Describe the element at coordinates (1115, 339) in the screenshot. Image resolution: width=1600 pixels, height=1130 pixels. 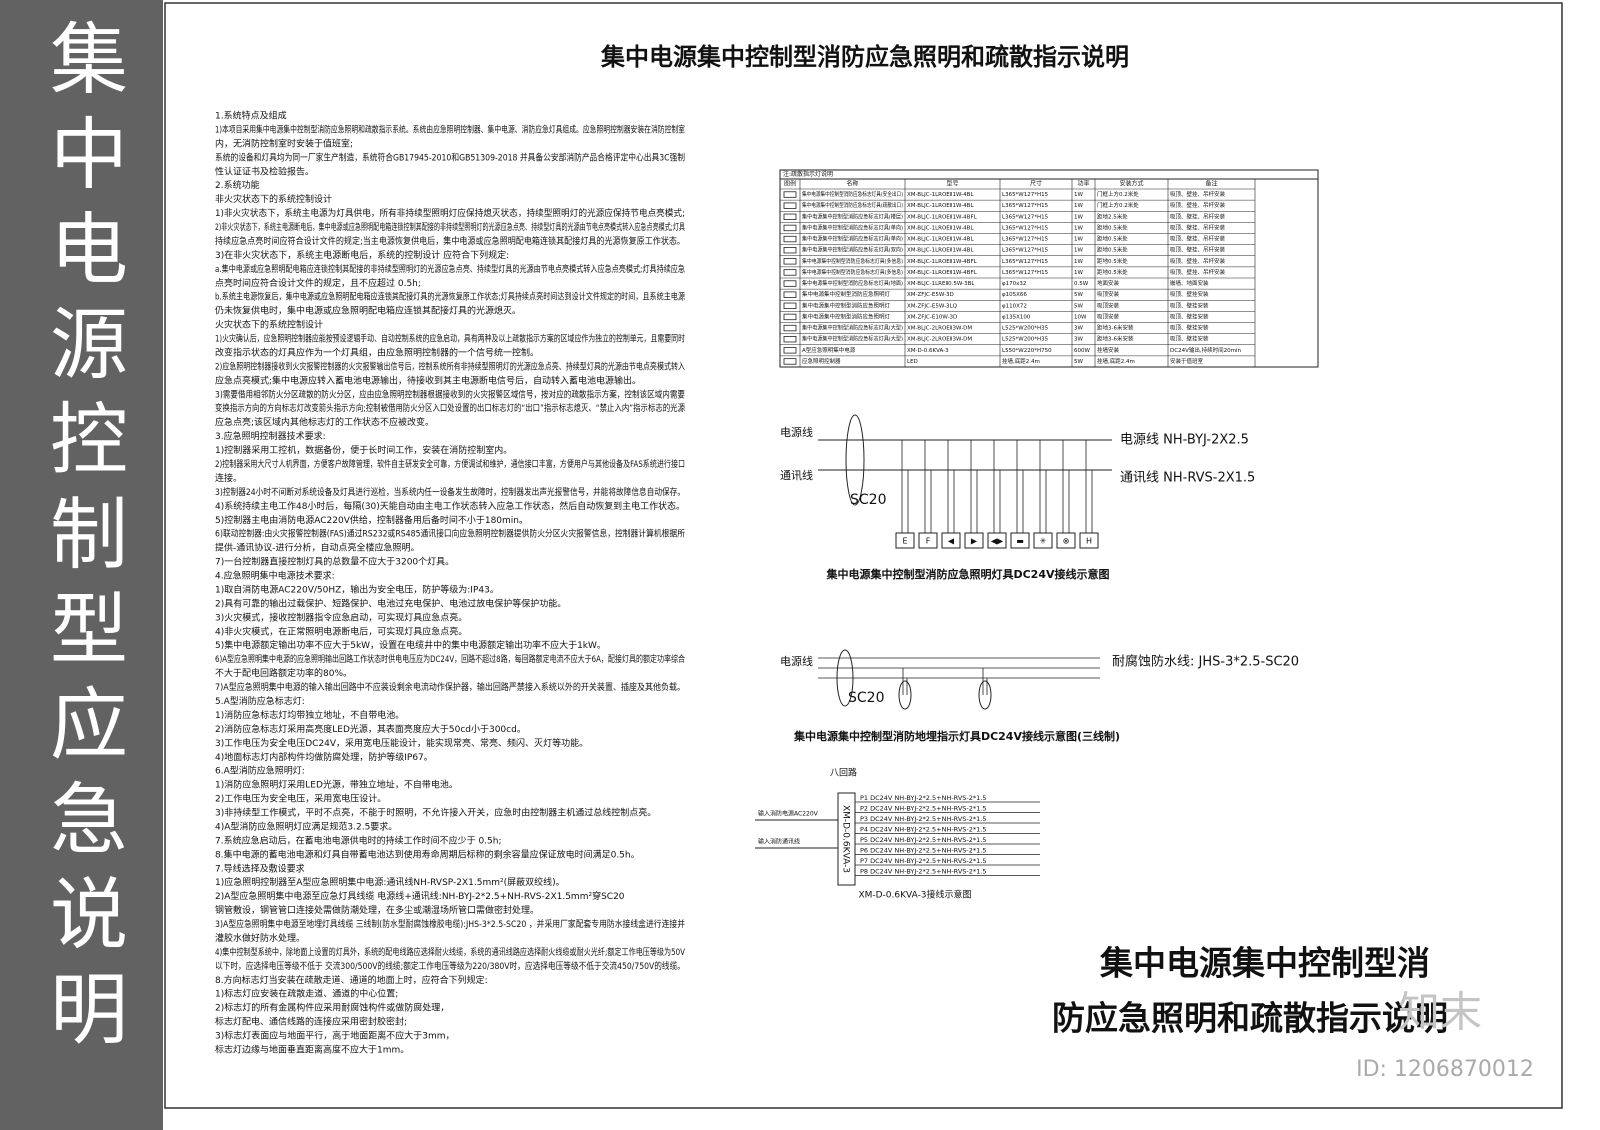
I see `table-cell: 距地3-6米安装` at that location.